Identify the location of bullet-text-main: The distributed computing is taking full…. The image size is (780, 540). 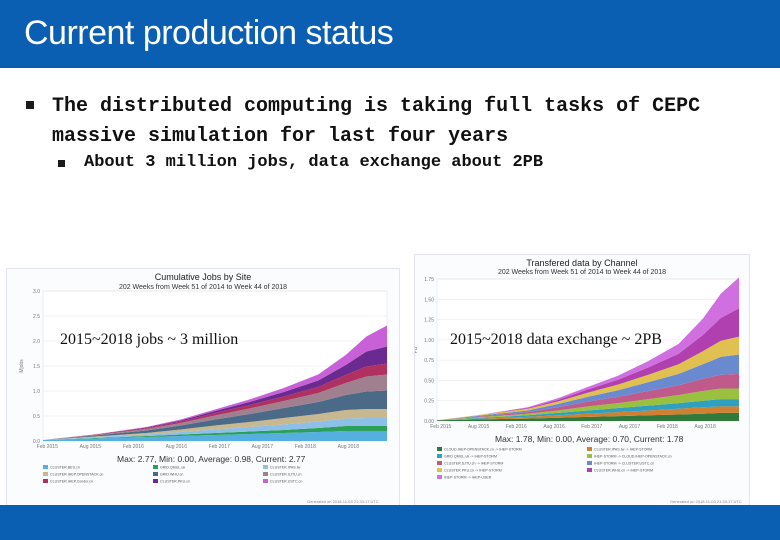
(376, 121).